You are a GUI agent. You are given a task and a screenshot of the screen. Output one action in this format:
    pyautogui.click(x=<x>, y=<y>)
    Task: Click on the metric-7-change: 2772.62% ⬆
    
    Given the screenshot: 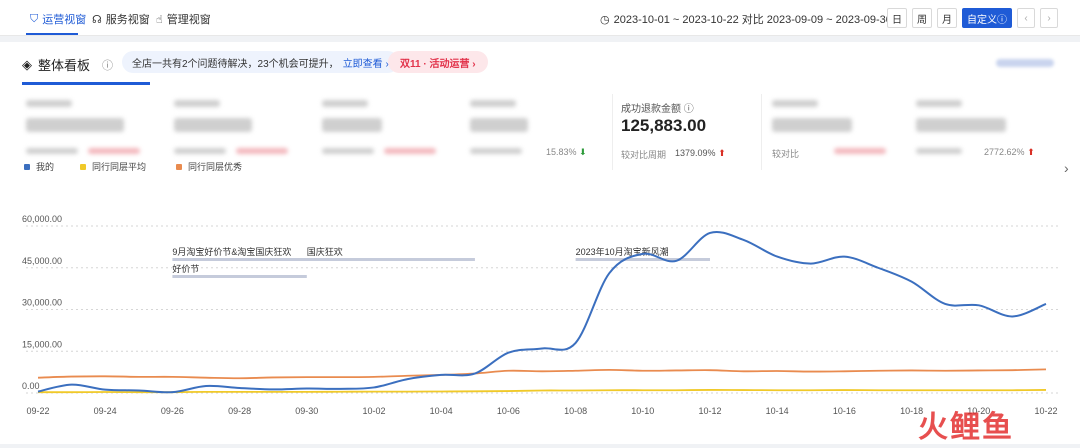 What is the action you would take?
    pyautogui.click(x=1009, y=152)
    